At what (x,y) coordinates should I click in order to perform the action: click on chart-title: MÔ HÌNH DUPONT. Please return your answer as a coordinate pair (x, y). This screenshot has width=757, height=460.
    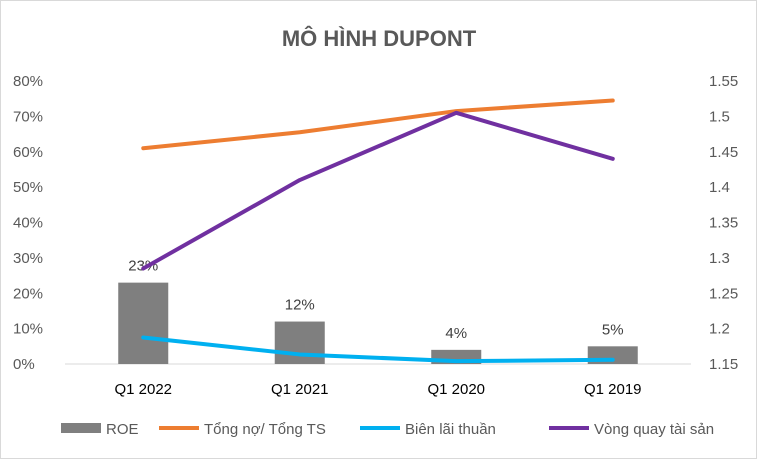
    Looking at the image, I should click on (379, 38).